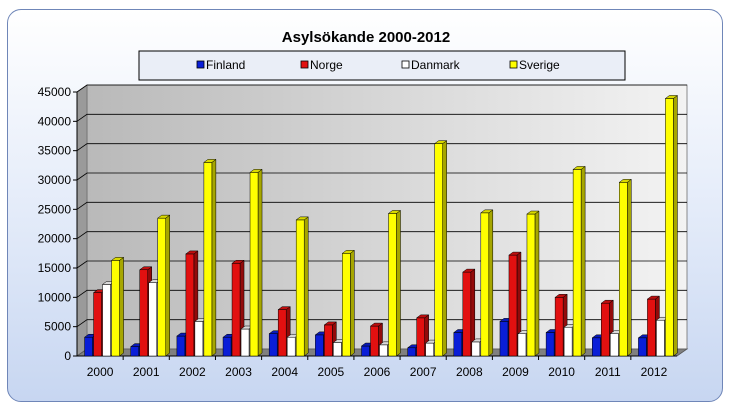 The image size is (735, 411). I want to click on bar-sverige-2012, so click(671, 225).